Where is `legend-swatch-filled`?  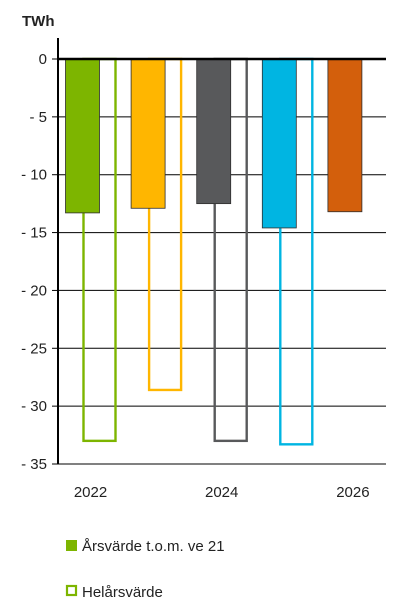 legend-swatch-filled is located at coordinates (71, 545).